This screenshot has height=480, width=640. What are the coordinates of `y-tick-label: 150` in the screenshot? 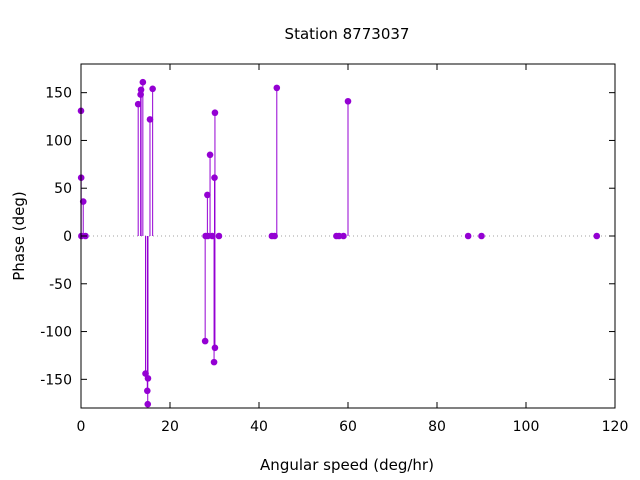 It's located at (58, 94).